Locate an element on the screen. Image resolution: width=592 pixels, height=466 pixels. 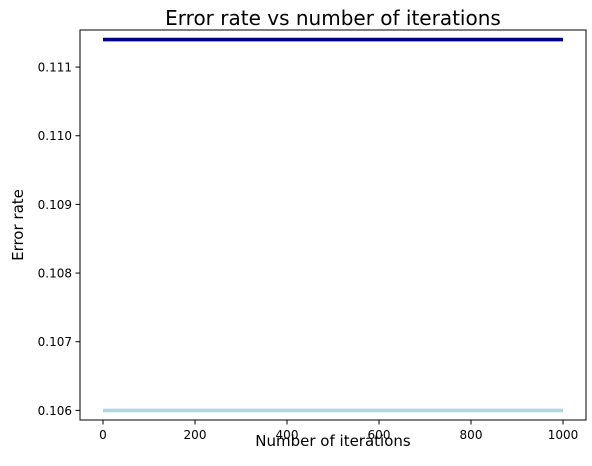
y-axis: 0.106 0.107 0.108 0.109 0.110 0.111 is located at coordinates (59, 239).